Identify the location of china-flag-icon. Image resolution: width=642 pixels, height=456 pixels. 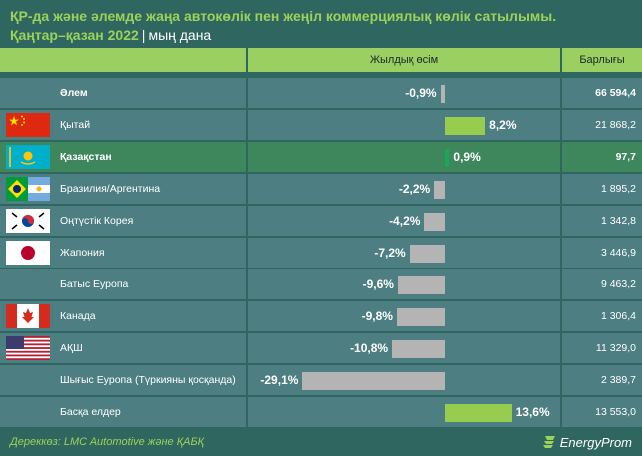
(28, 124).